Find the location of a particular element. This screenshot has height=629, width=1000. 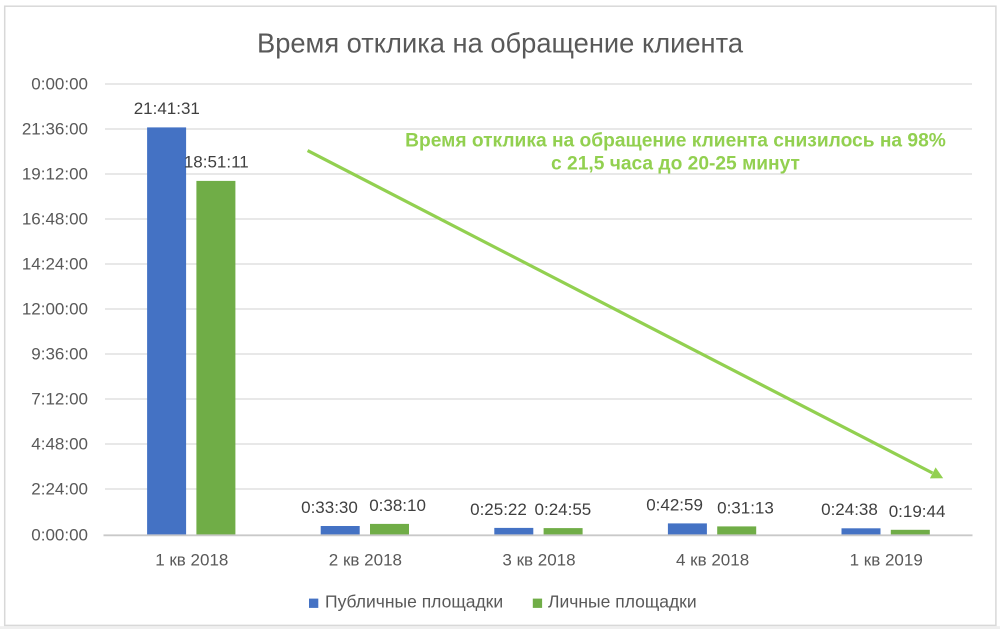

svg-text:Время отклика на обращение кли: Время отклика на обращение клиента is located at coordinates (500, 43).